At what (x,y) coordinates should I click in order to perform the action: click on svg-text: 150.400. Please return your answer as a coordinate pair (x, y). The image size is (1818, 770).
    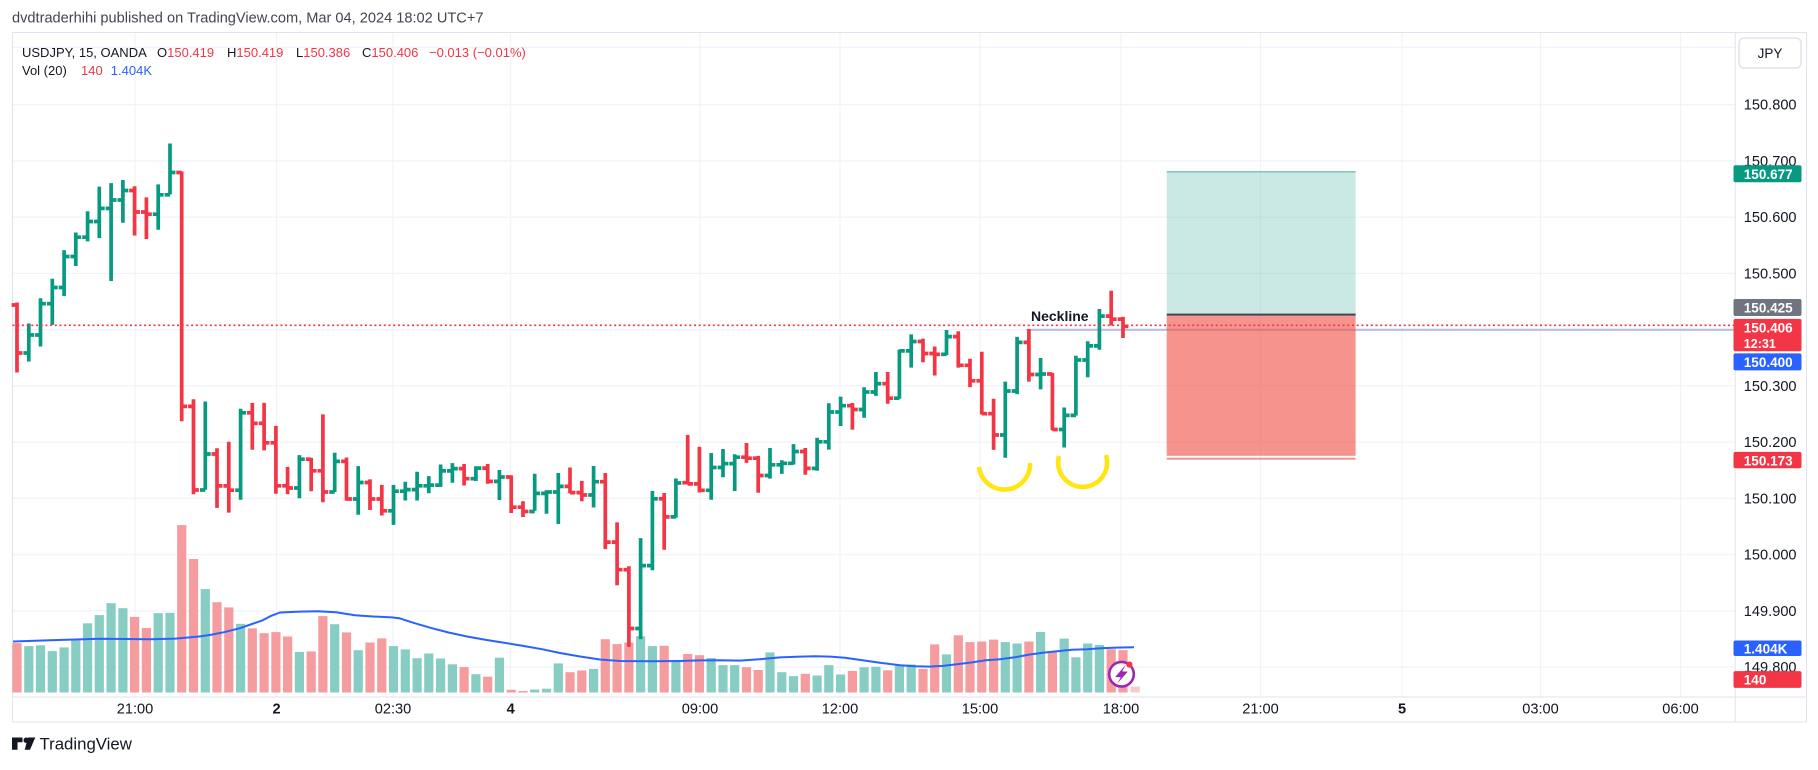
    Looking at the image, I should click on (1768, 362).